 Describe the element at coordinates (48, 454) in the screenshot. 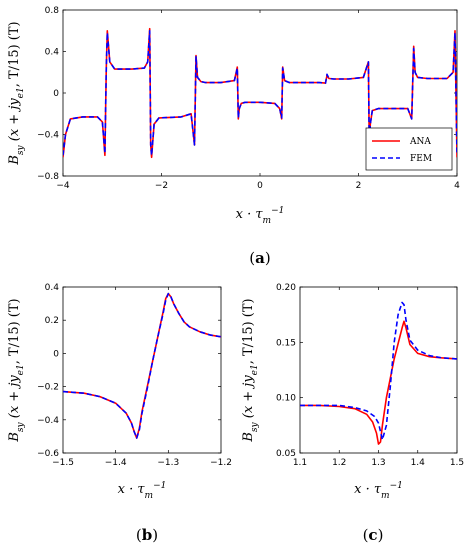

I see `y-tick-label: −0.6` at that location.